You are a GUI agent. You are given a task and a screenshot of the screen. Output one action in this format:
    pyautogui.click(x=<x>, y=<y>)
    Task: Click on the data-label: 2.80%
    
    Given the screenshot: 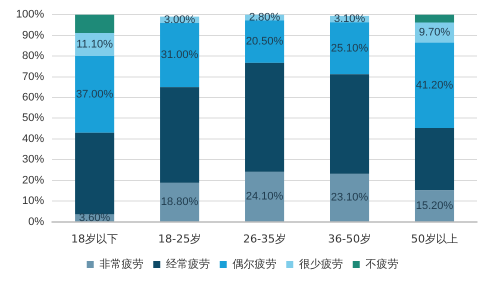 What is the action you would take?
    pyautogui.click(x=264, y=18)
    